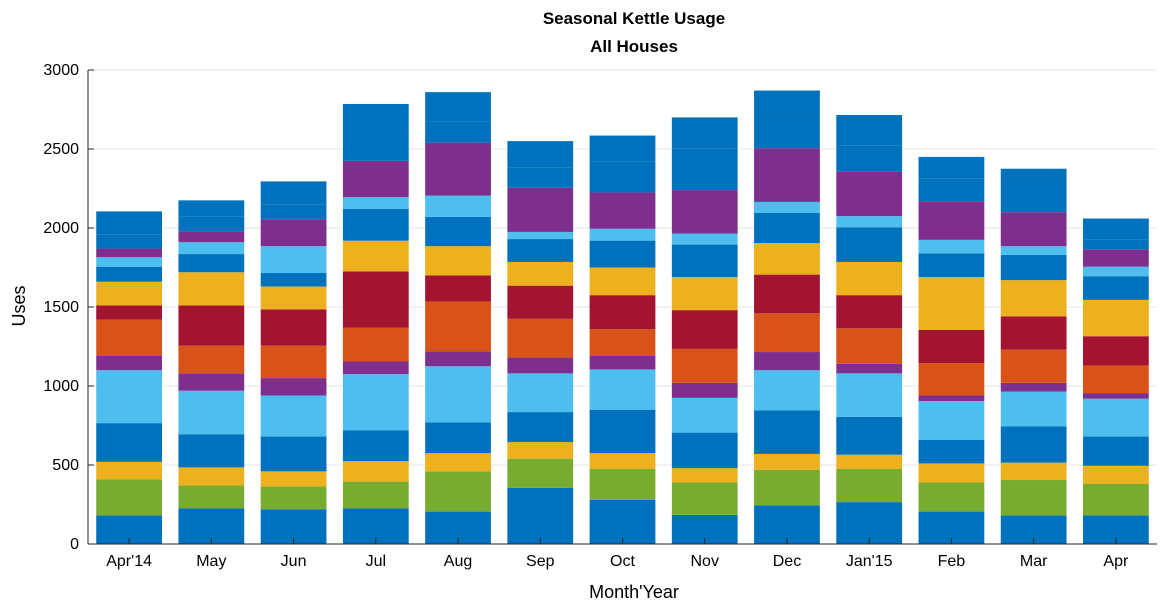 The height and width of the screenshot is (604, 1161). What do you see at coordinates (622, 561) in the screenshot?
I see `x-tick-label: Oct` at bounding box center [622, 561].